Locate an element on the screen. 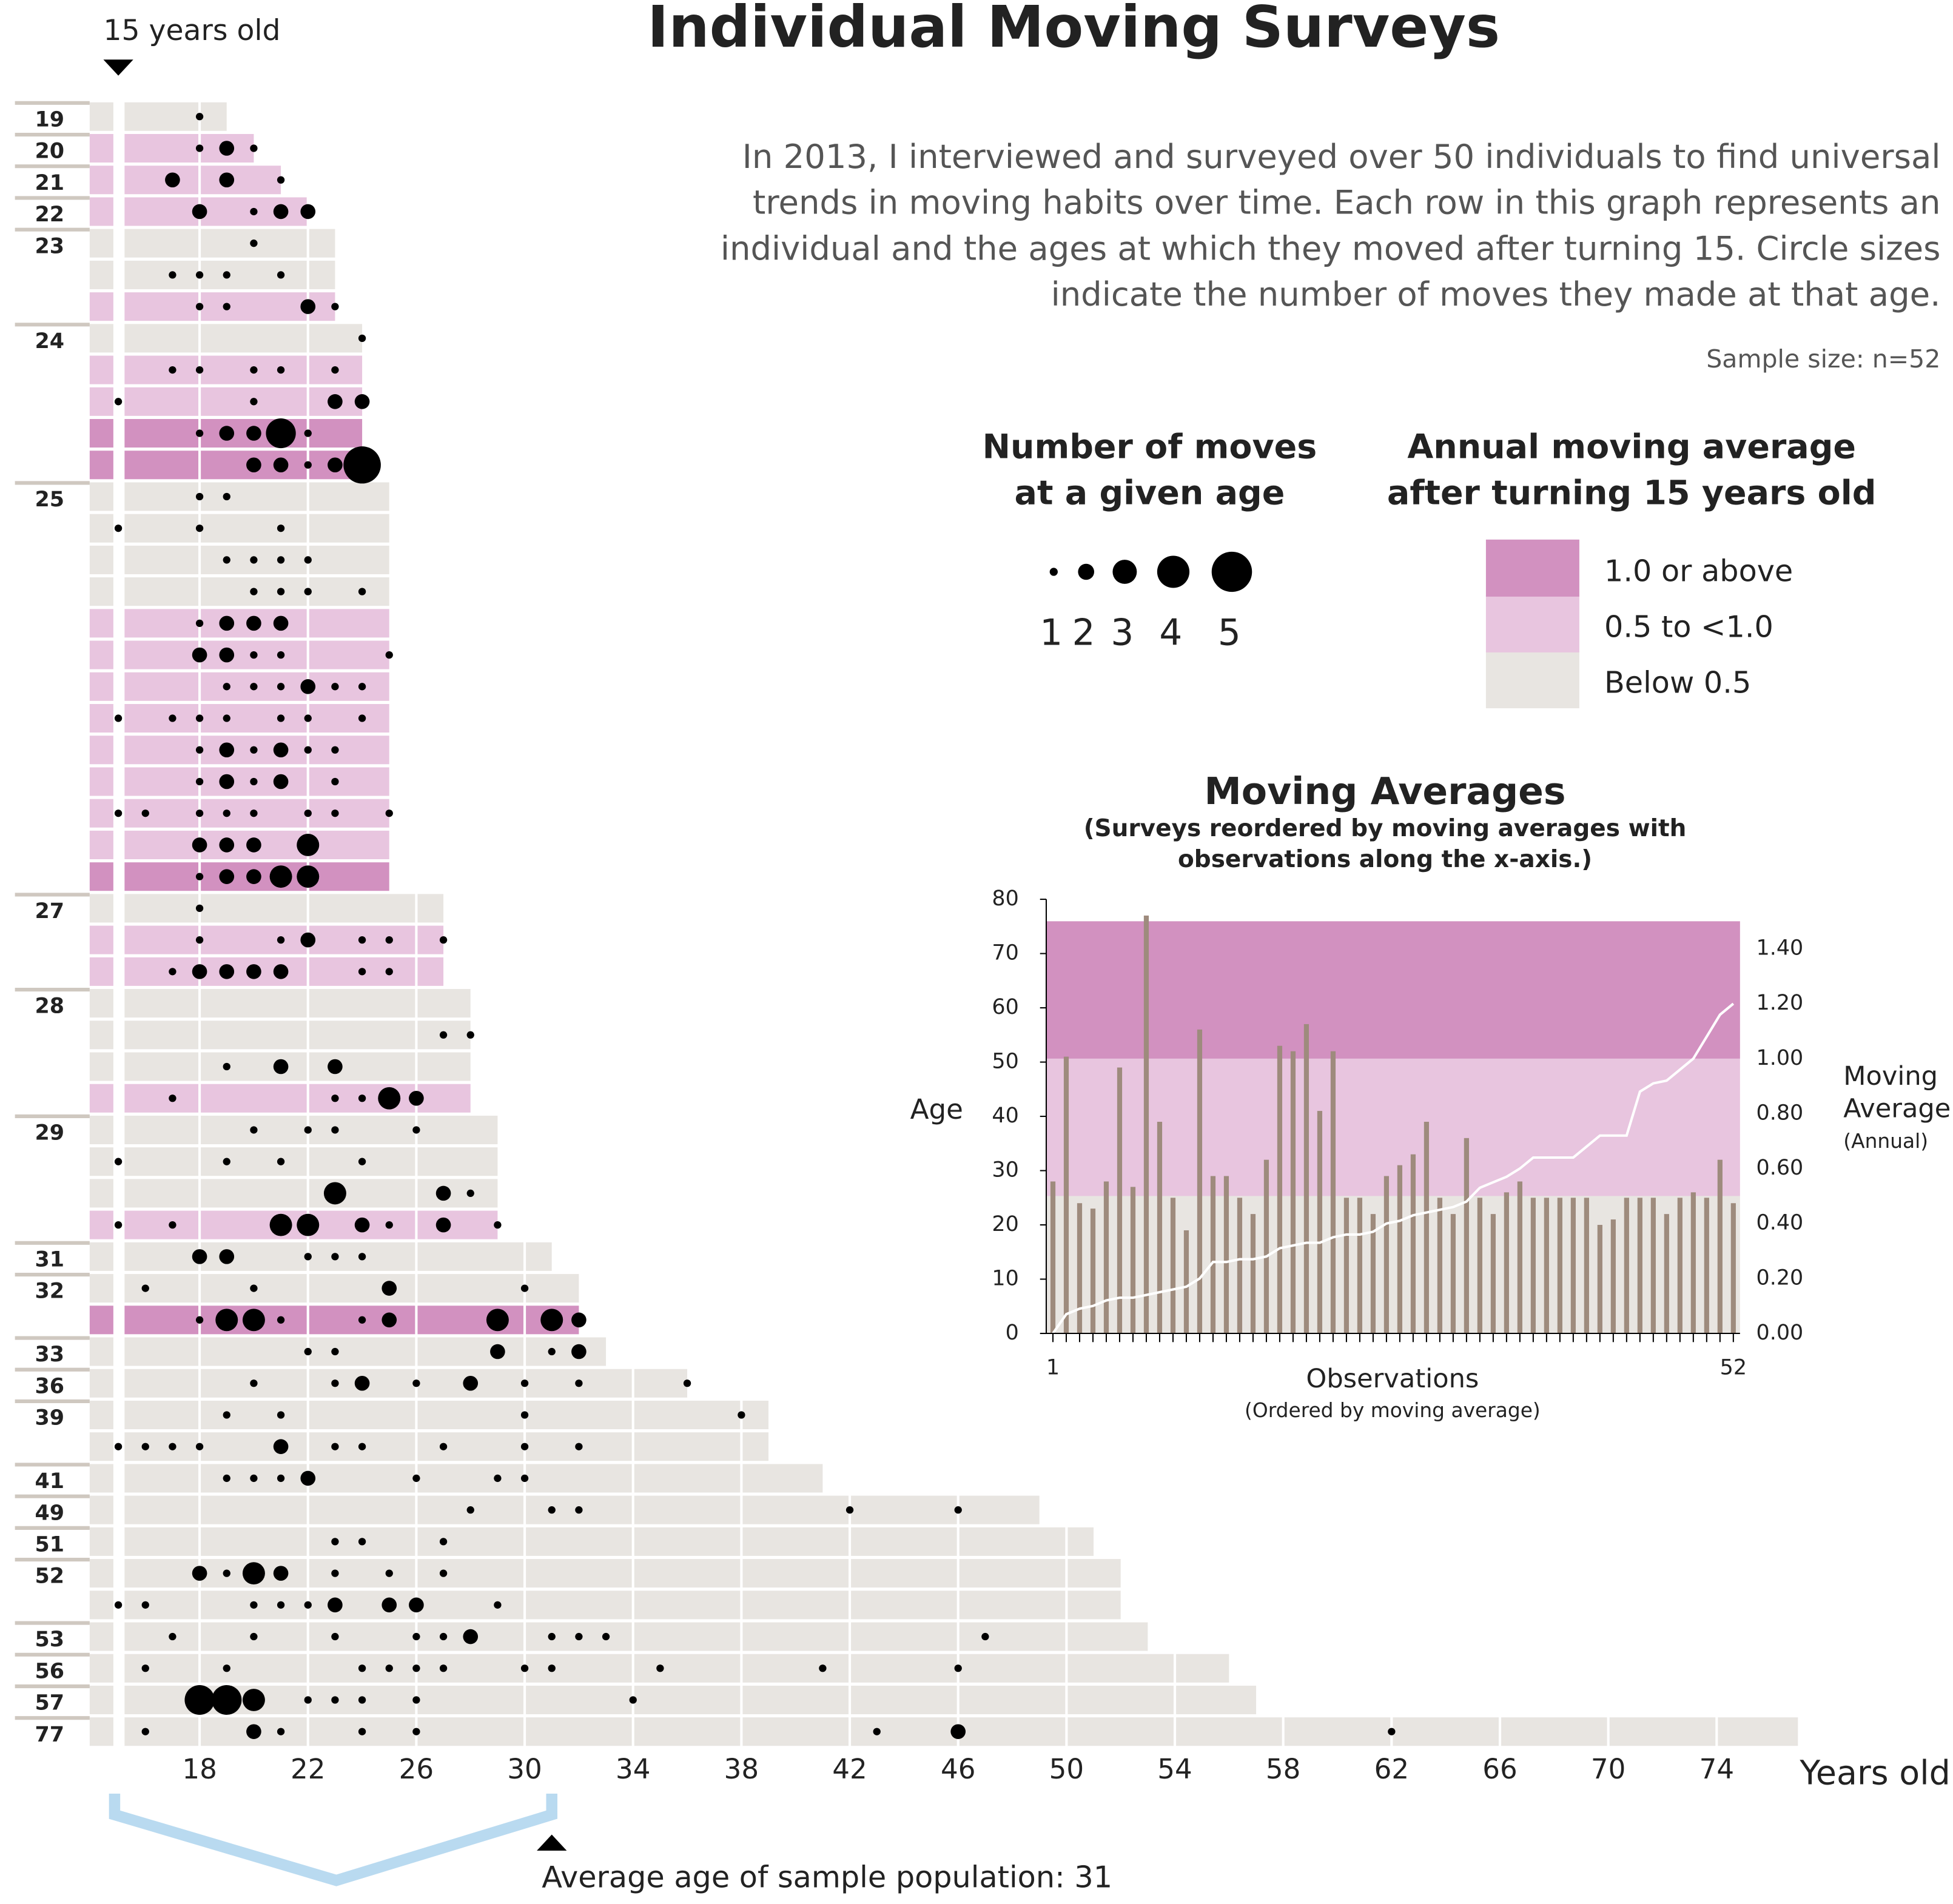 Image resolution: width=1953 pixels, height=1904 pixels. color-legend-title: after turning 15 years old is located at coordinates (1631, 493).